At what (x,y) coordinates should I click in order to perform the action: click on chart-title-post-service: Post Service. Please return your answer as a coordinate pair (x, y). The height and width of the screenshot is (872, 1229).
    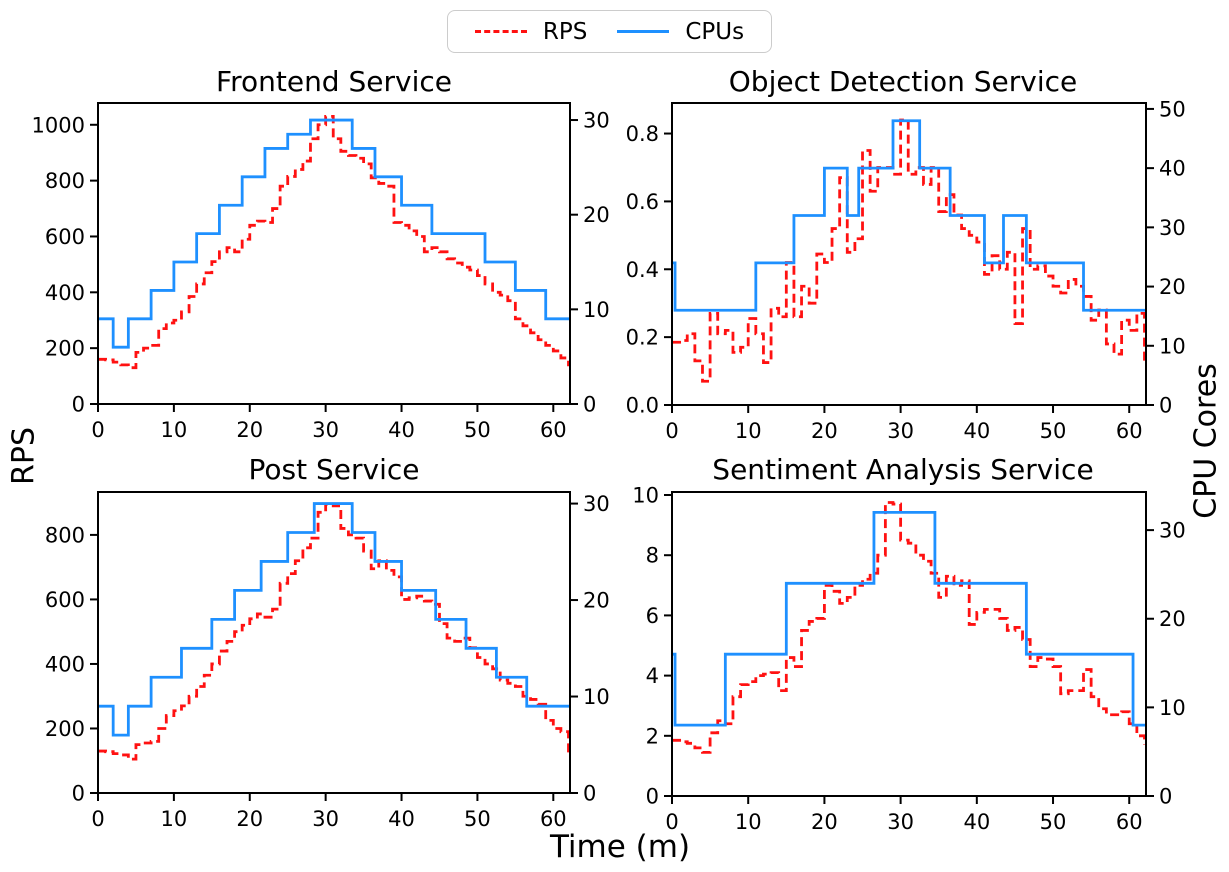
    Looking at the image, I should click on (334, 469).